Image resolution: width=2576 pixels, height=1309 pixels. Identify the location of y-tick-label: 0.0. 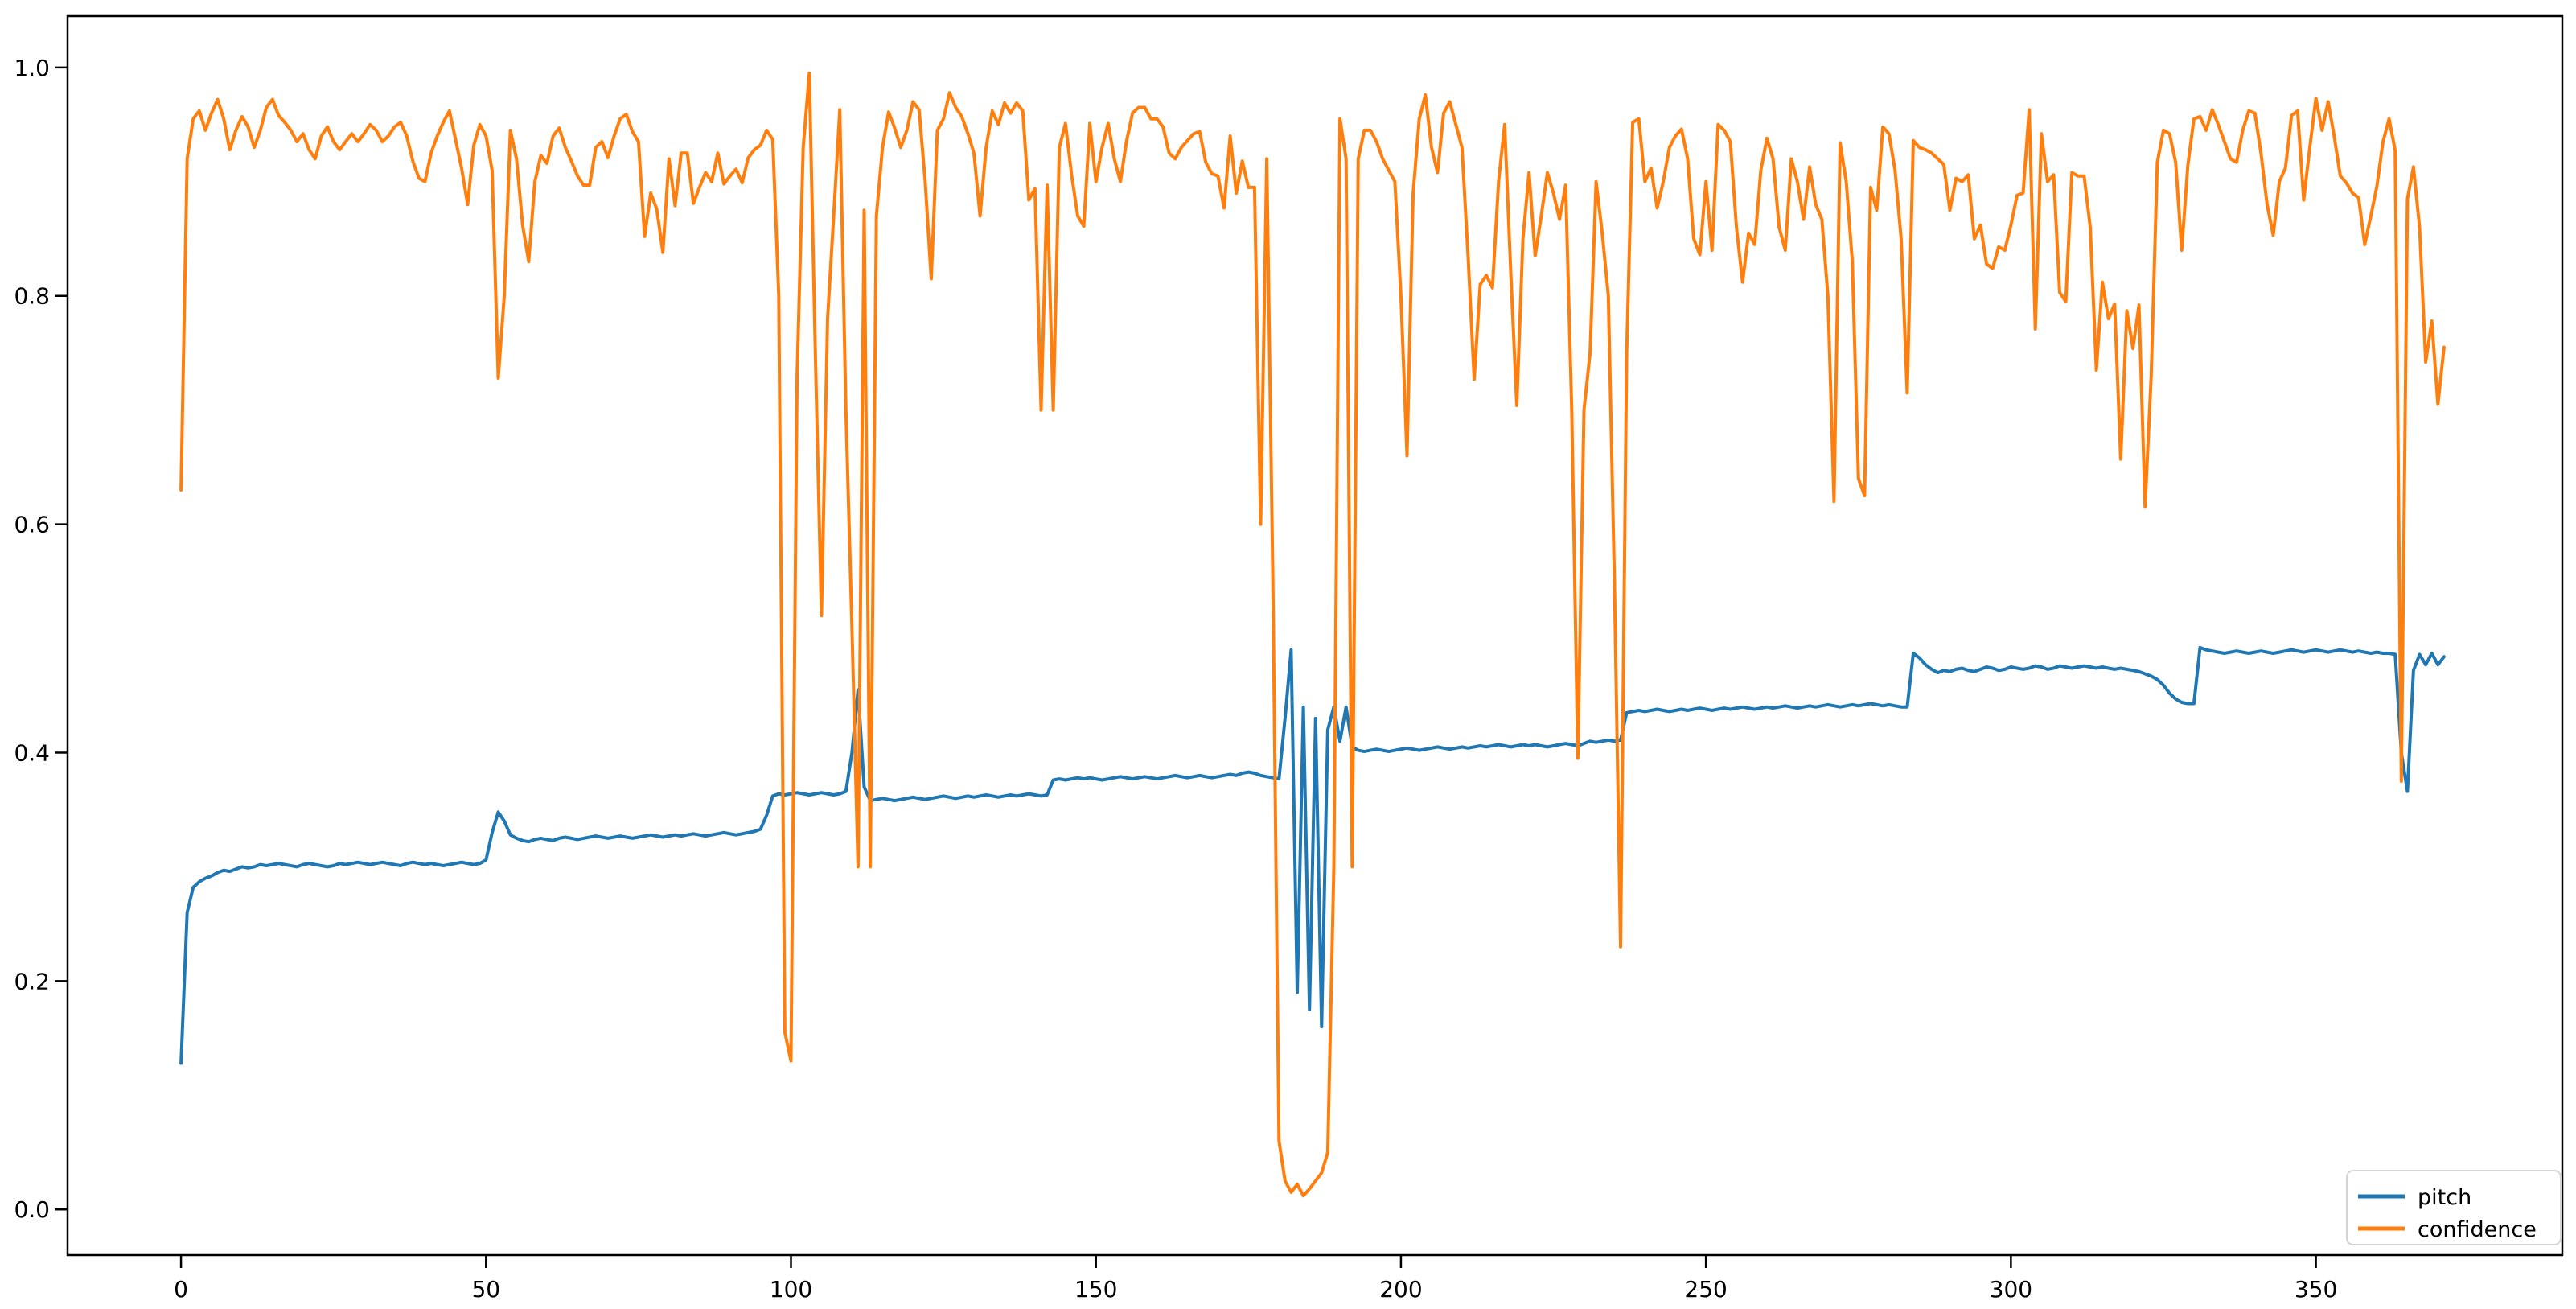
(32, 1209).